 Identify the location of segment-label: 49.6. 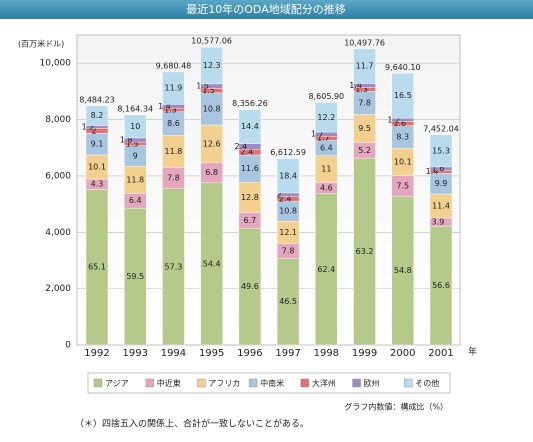
(250, 286).